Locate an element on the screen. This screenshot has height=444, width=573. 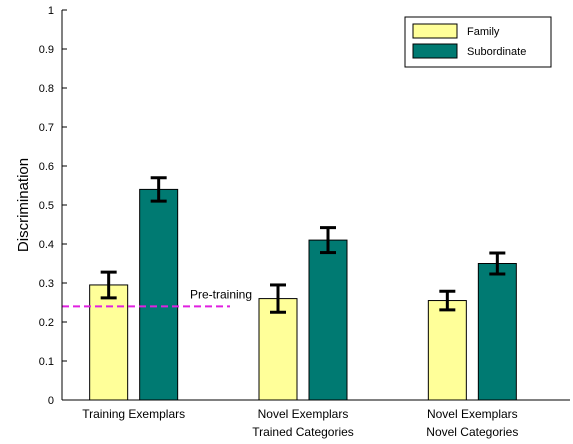
reference-line-group: Pre-training is located at coordinates (157, 297).